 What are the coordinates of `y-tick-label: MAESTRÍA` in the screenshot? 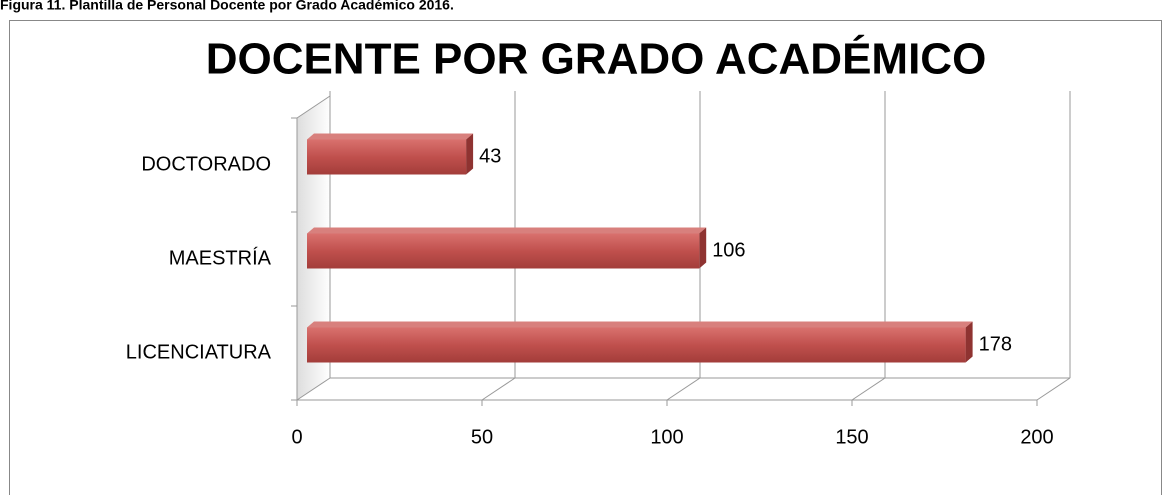 It's located at (220, 257).